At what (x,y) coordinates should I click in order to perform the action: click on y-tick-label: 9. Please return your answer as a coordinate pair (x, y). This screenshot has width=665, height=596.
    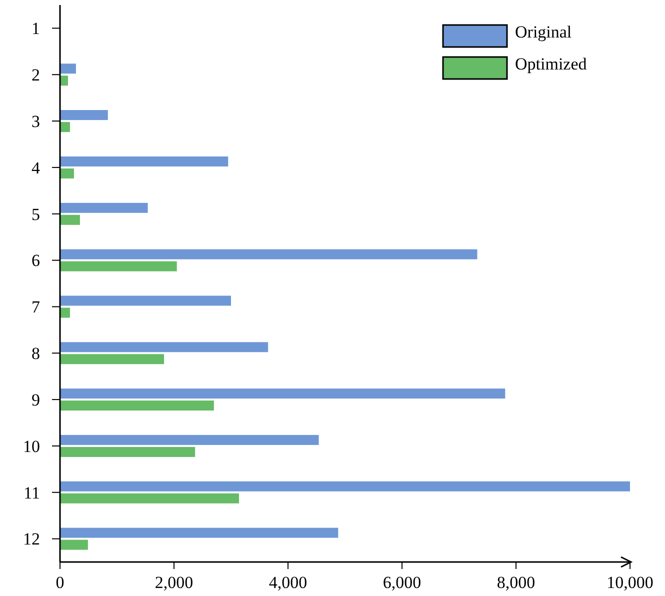
    Looking at the image, I should click on (36, 400).